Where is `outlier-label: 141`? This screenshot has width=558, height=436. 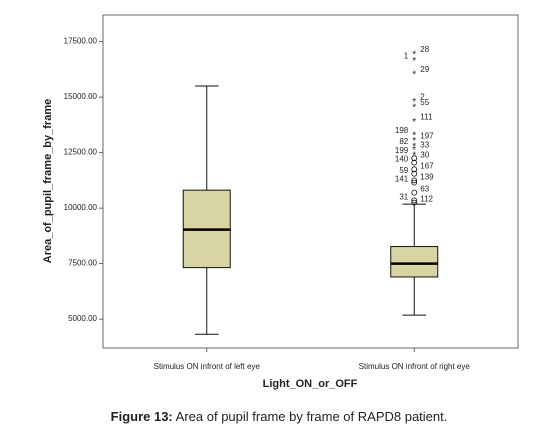 outlier-label: 141 is located at coordinates (402, 179).